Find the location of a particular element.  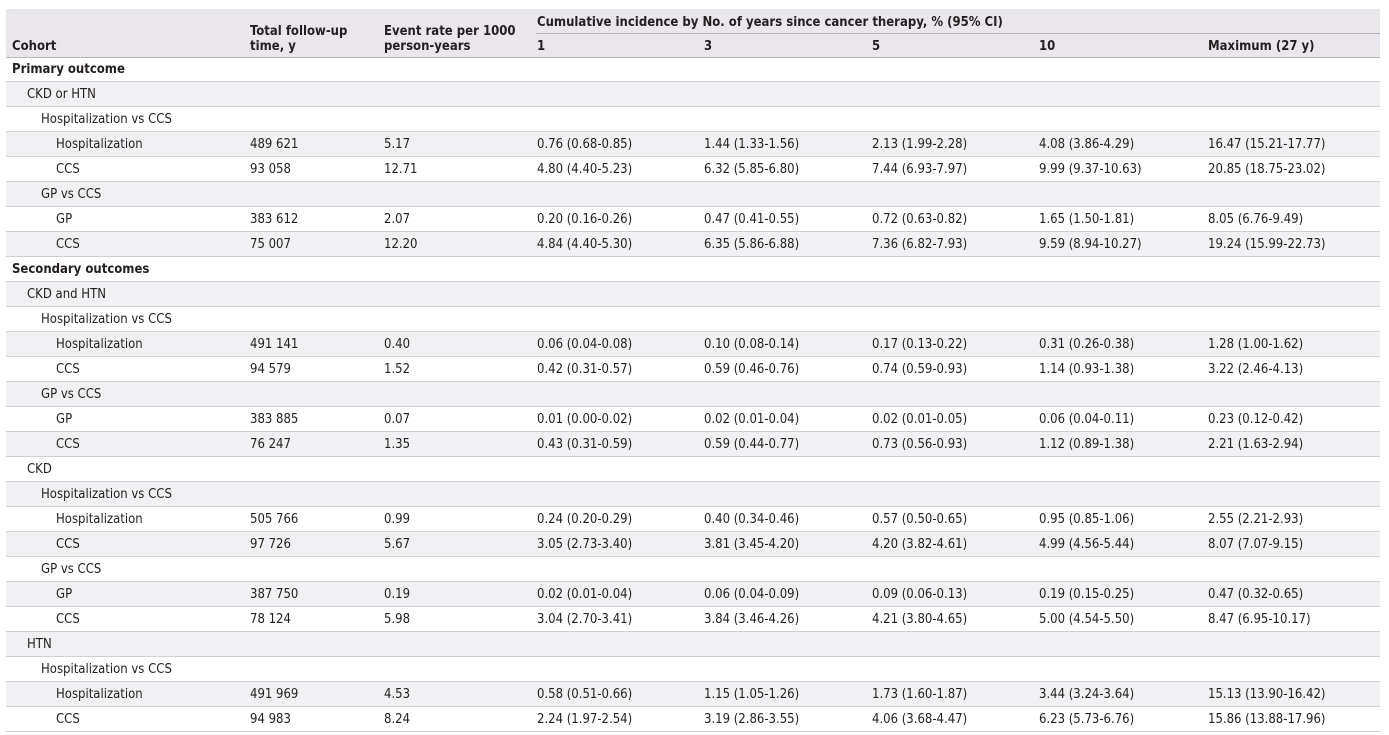

cell-y10: 9.99 (9.37-10.63) is located at coordinates (1090, 169).